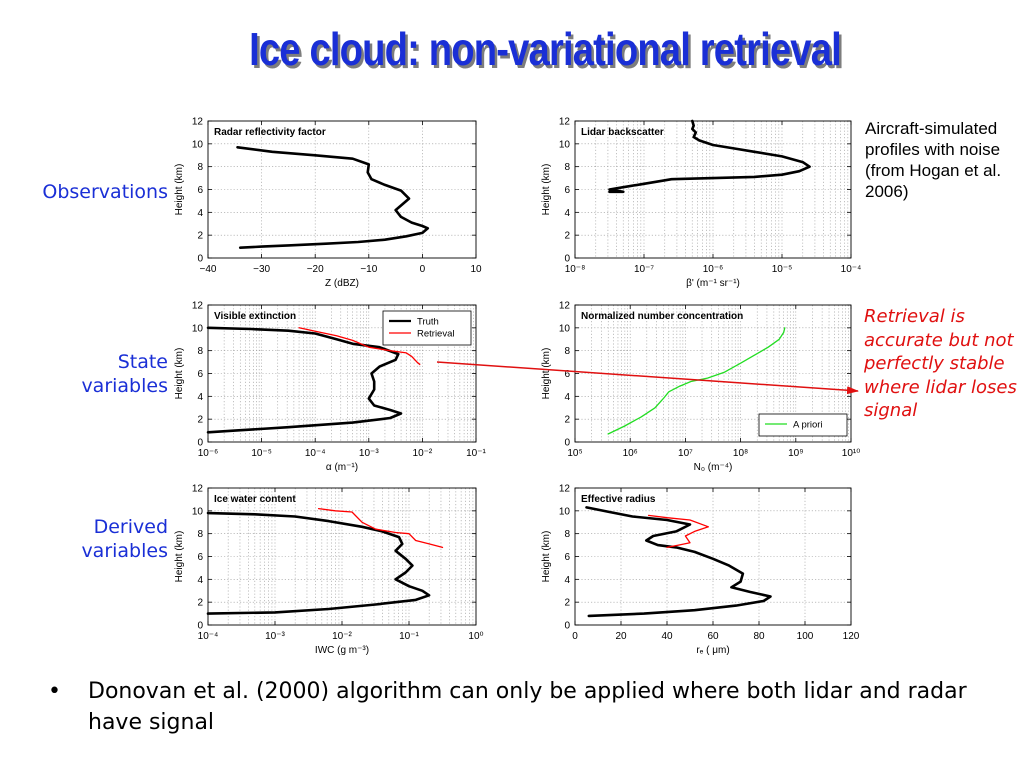 The height and width of the screenshot is (768, 1024). Describe the element at coordinates (622, 132) in the screenshot. I see `panel-title: Lidar backscatter` at that location.